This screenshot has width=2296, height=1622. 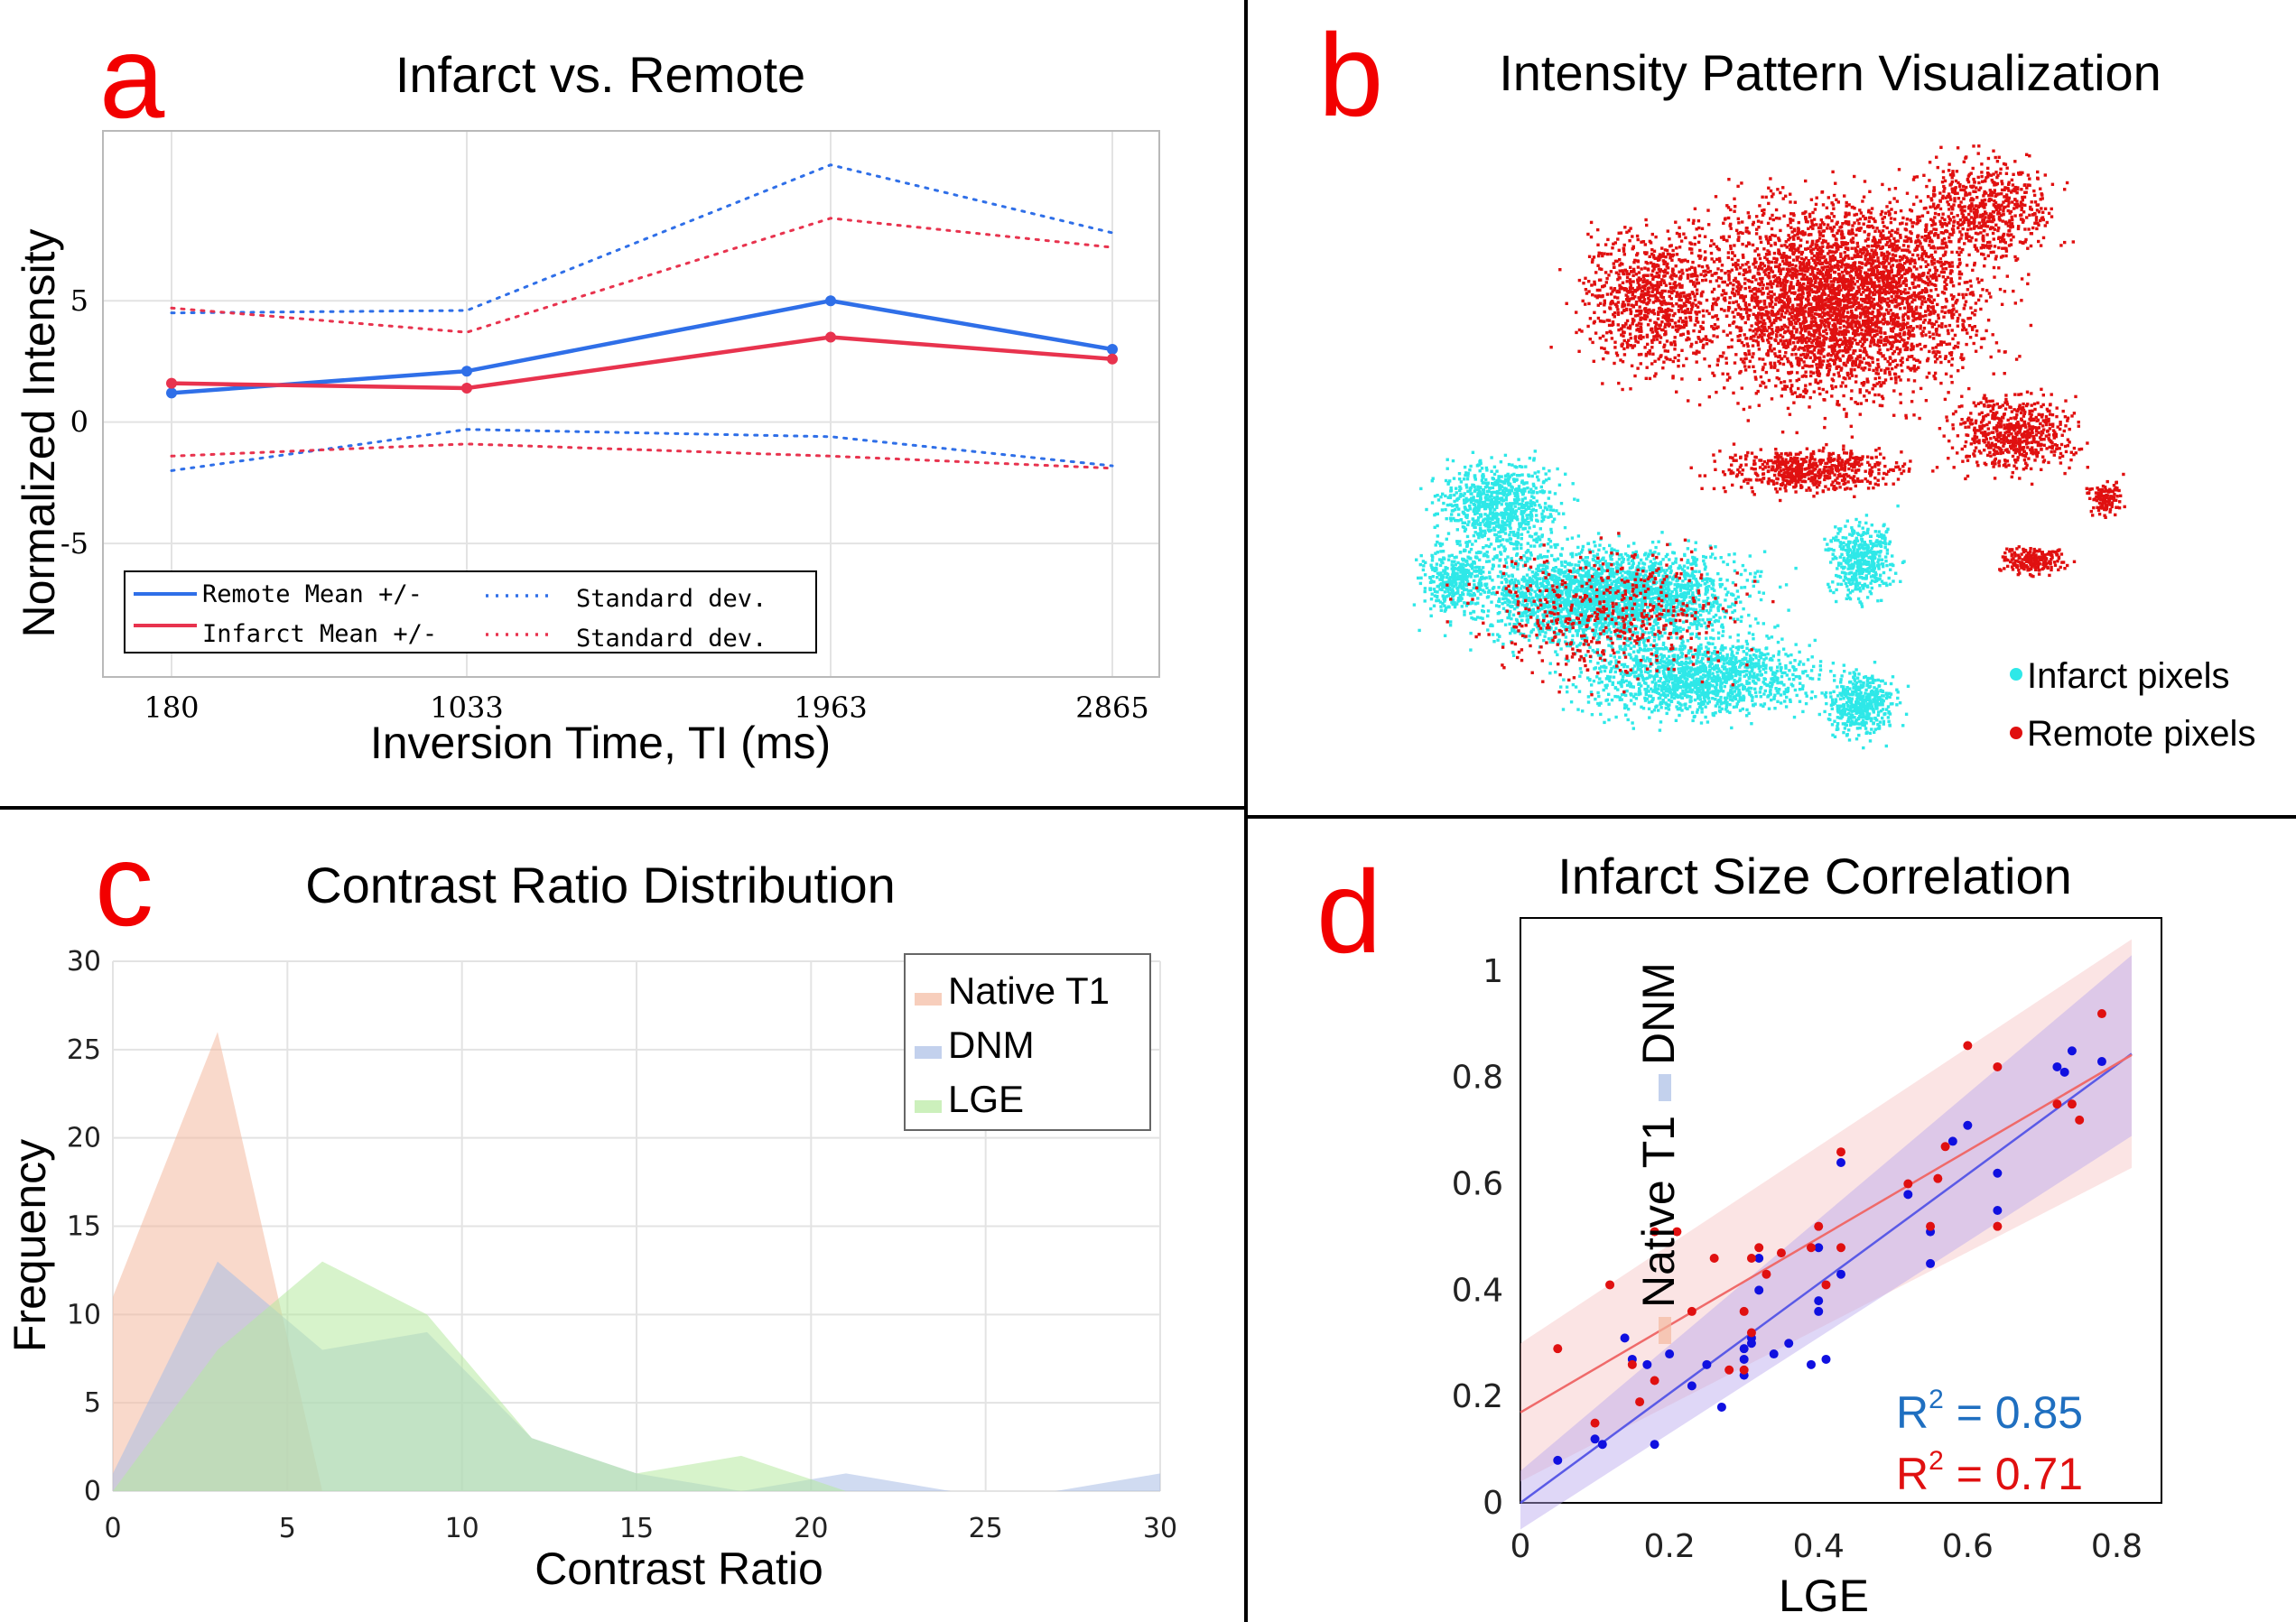 I want to click on panel-a-series, so click(x=642, y=317).